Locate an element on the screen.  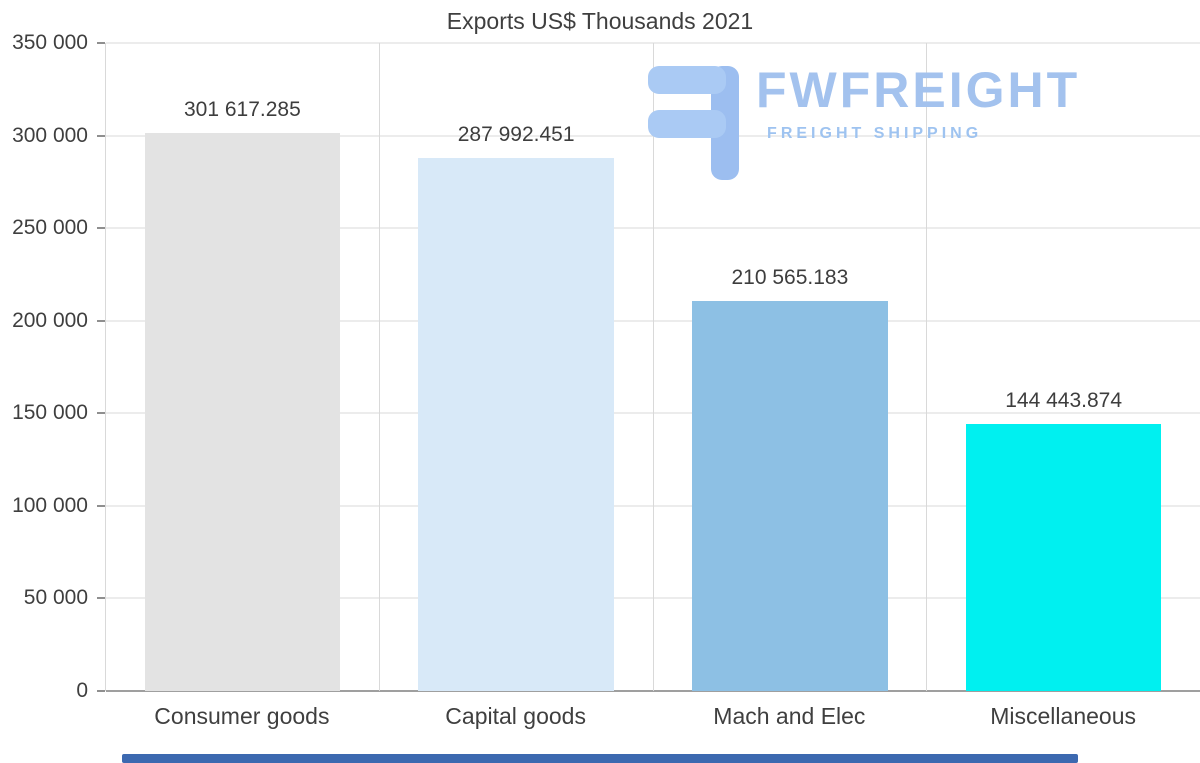
bar-value-label: 301 617.285 is located at coordinates (242, 109).